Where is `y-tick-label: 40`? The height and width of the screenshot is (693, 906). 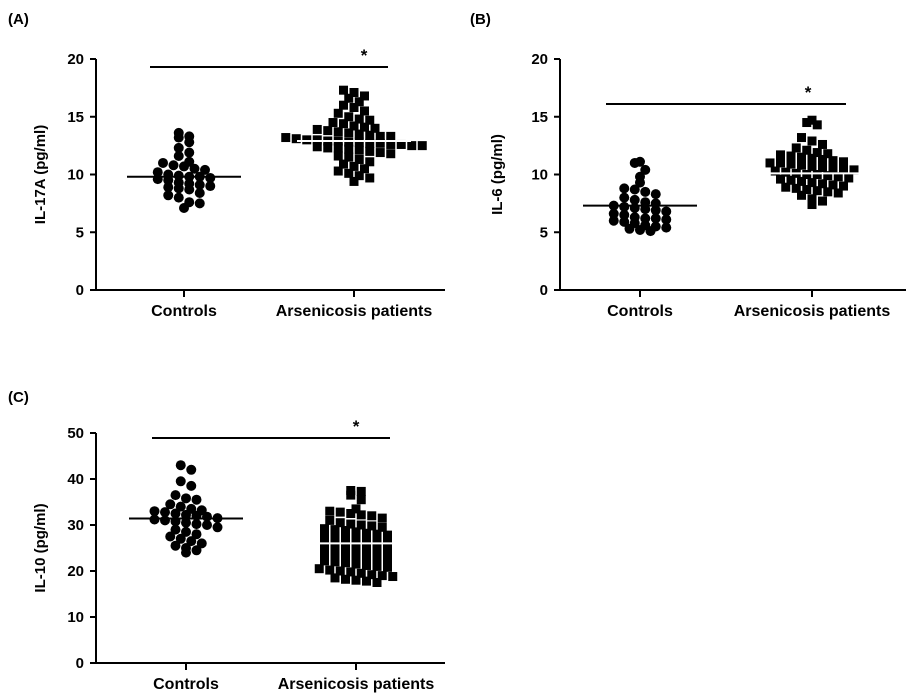 y-tick-label: 40 is located at coordinates (75, 479).